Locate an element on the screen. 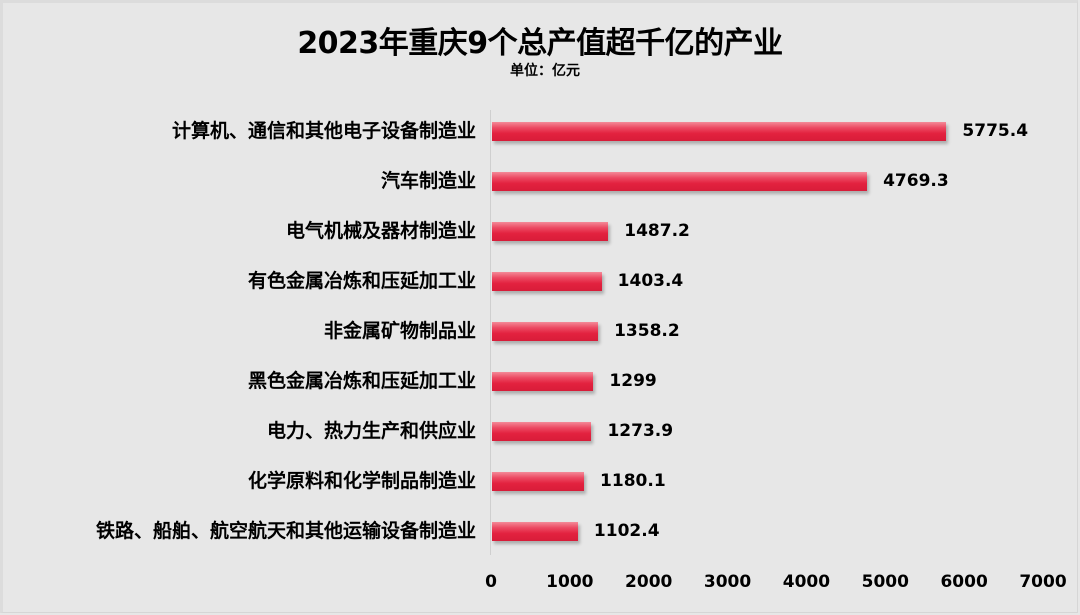  x-tick-label: 0 is located at coordinates (491, 582).